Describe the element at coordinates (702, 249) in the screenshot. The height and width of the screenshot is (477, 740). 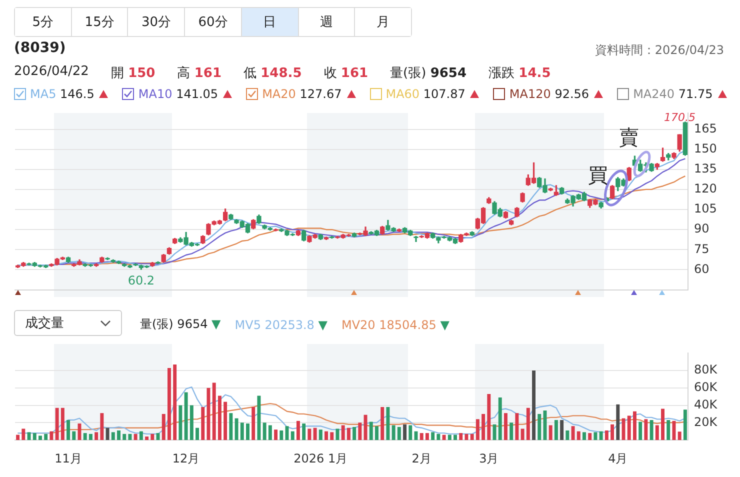
I see `y-tick-label: 75` at that location.